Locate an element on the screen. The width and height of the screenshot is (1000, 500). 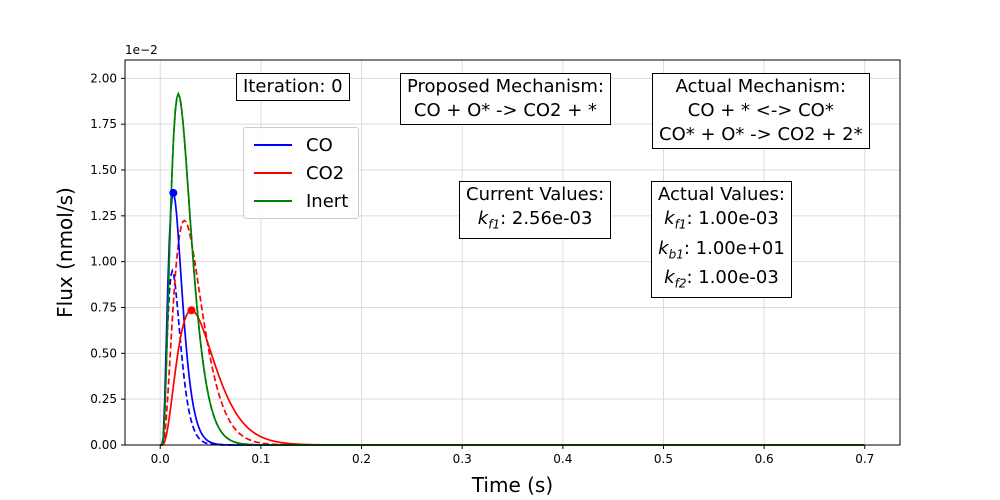
current-kf1-value: : 2.56e-03 is located at coordinates (546, 218).